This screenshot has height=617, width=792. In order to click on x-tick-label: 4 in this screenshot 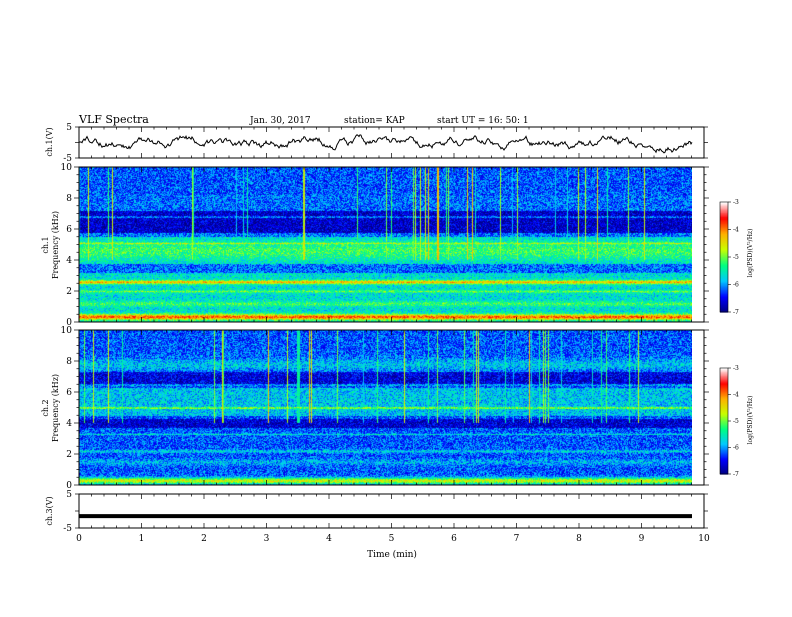, I will do `click(329, 539)`.